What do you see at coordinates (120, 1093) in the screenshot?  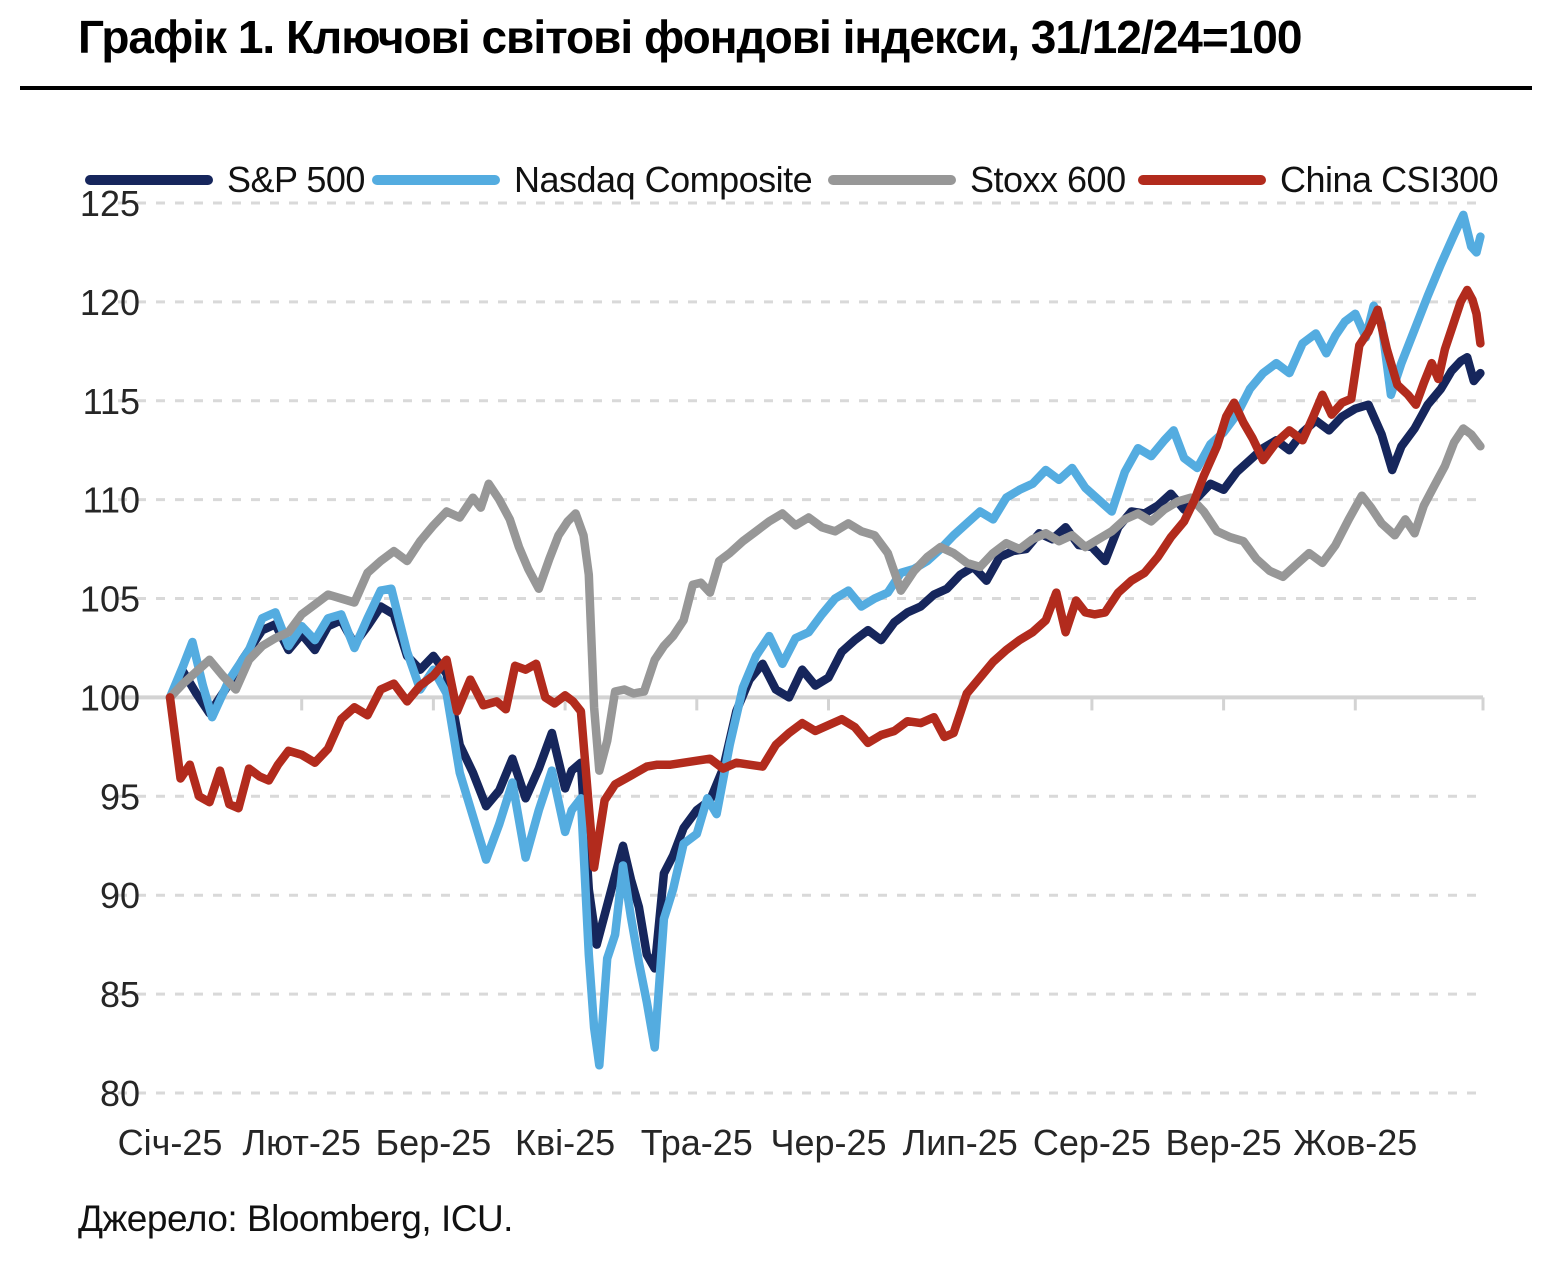 I see `y-tick-label: 80` at bounding box center [120, 1093].